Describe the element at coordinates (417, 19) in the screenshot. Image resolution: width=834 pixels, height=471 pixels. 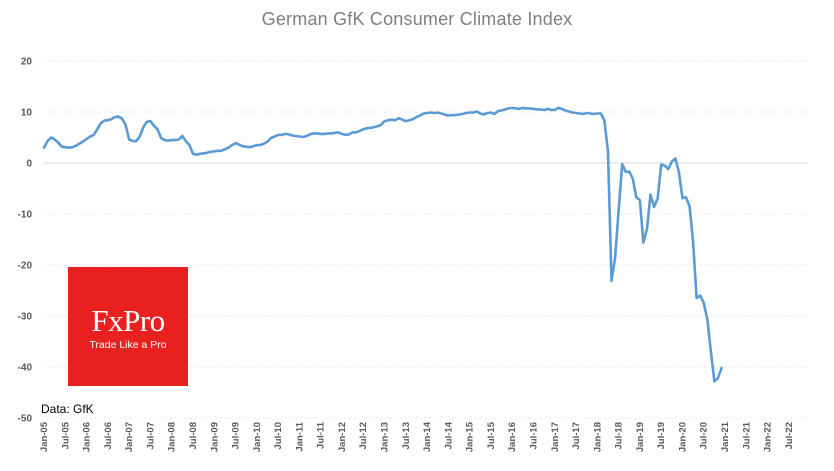
I see `chart-title: German GfK Consumer Climate Index` at that location.